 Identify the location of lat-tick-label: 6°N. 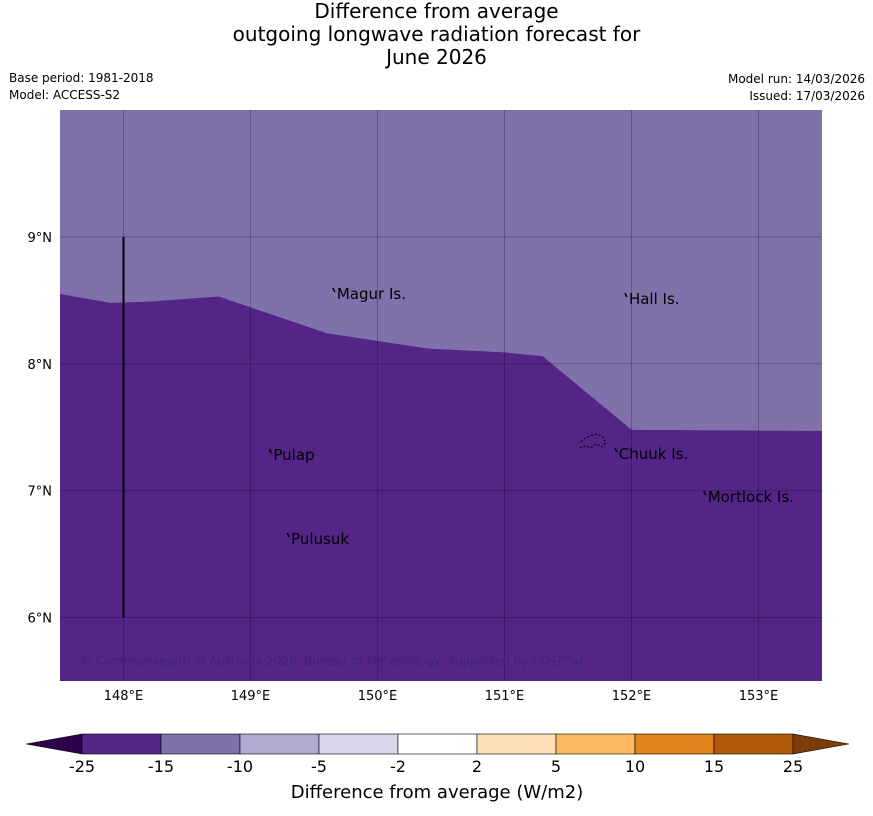
(40, 619).